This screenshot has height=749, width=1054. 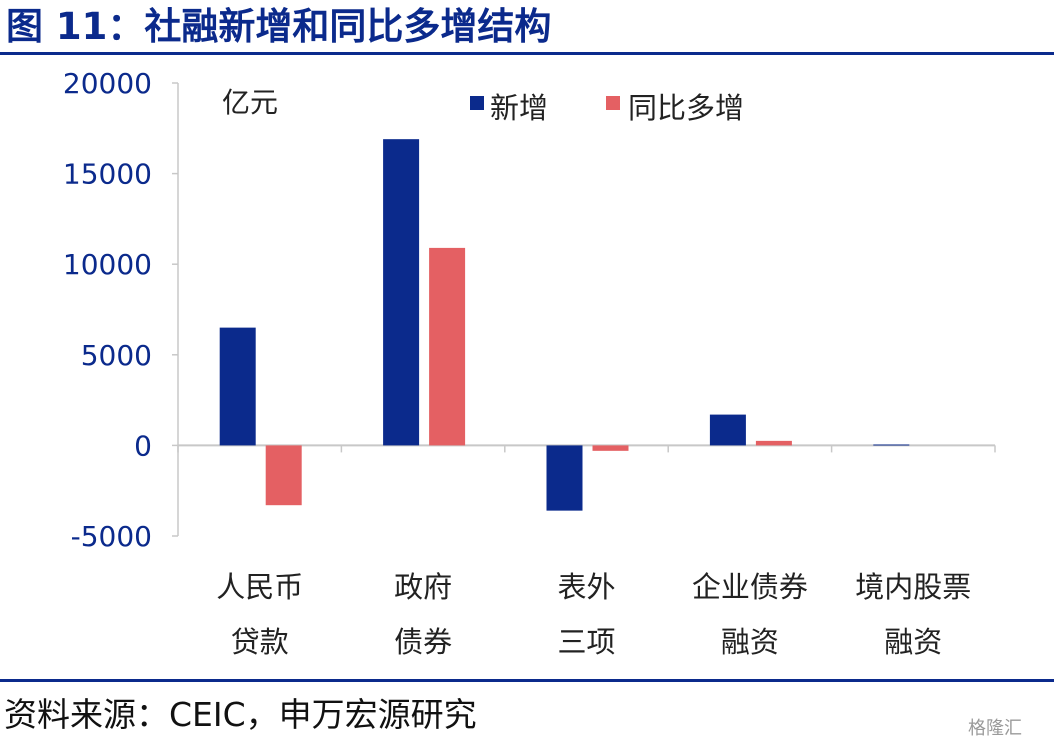 What do you see at coordinates (423, 642) in the screenshot?
I see `x-category-label: 债券` at bounding box center [423, 642].